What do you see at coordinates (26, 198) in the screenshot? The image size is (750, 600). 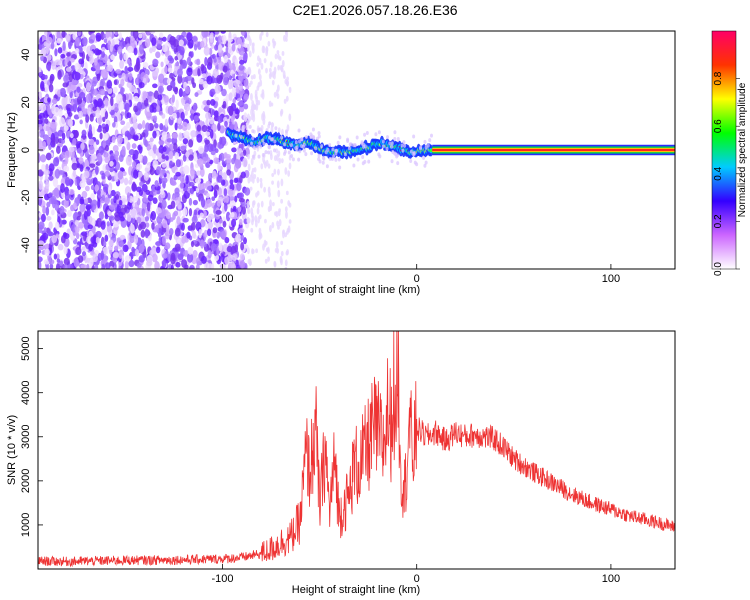 I see `y-tick-label: -20` at bounding box center [26, 198].